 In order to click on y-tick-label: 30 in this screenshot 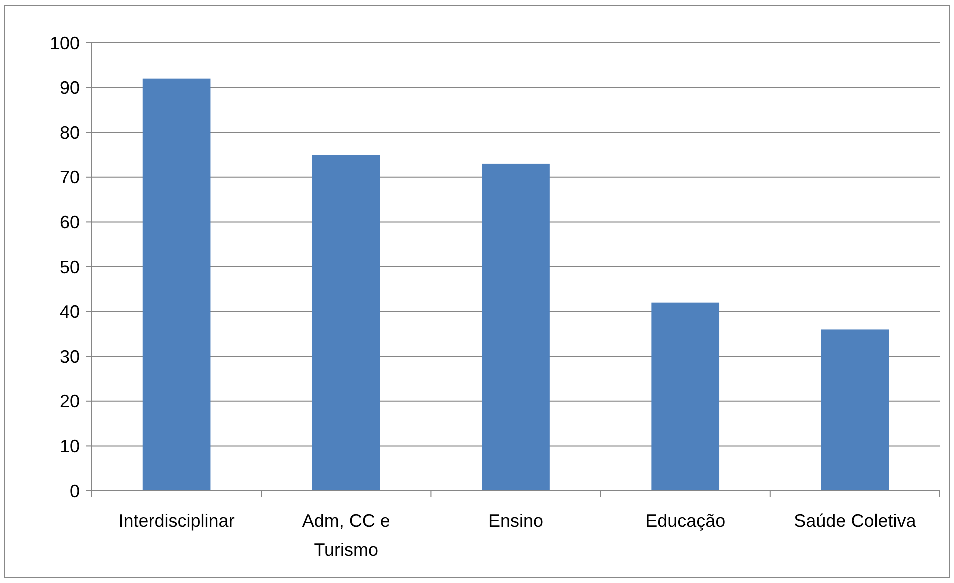, I will do `click(70, 356)`.